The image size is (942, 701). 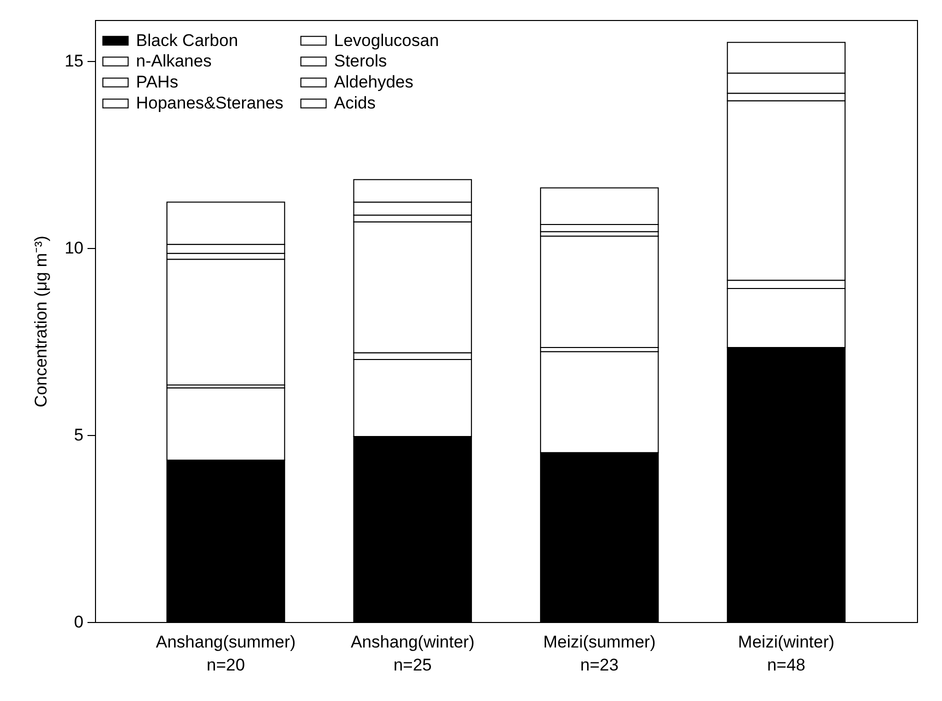 I want to click on y-tick-label: 5, so click(x=79, y=435).